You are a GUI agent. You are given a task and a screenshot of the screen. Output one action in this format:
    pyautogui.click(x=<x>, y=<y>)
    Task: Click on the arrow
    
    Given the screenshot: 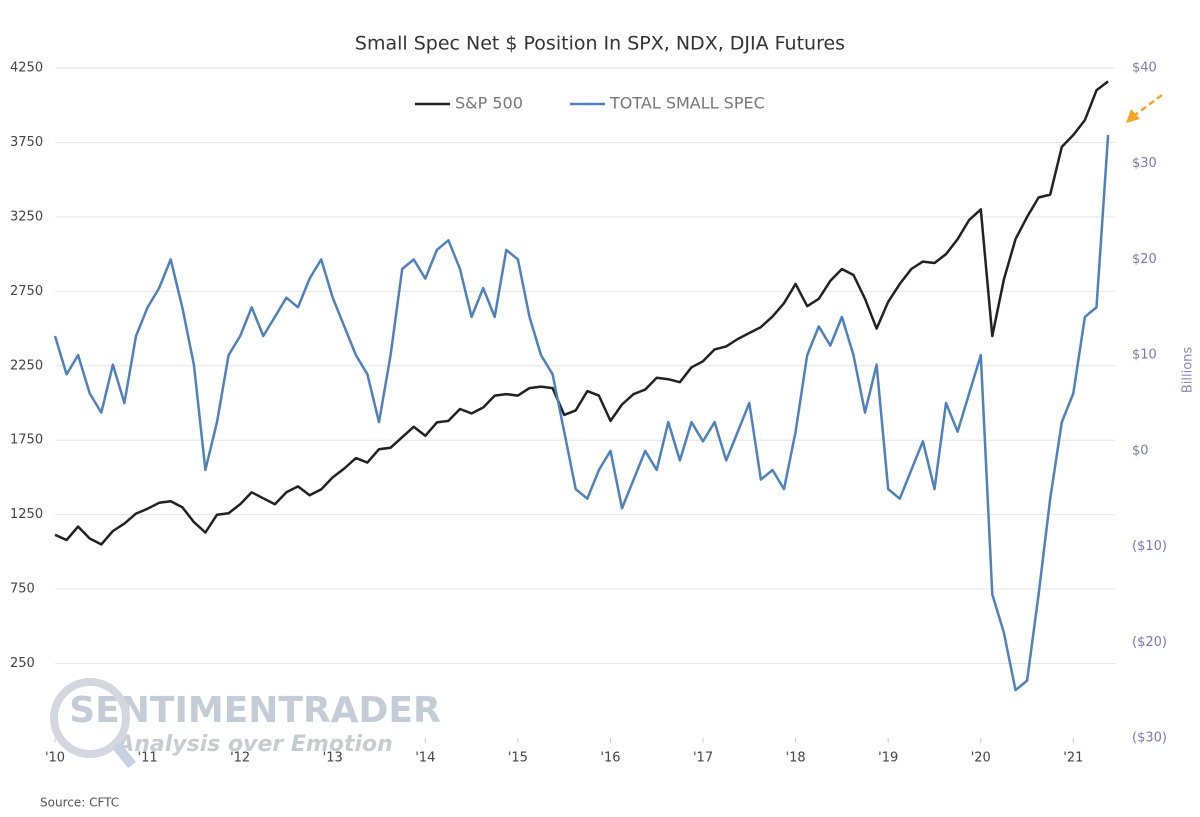 What is the action you would take?
    pyautogui.click(x=1148, y=105)
    